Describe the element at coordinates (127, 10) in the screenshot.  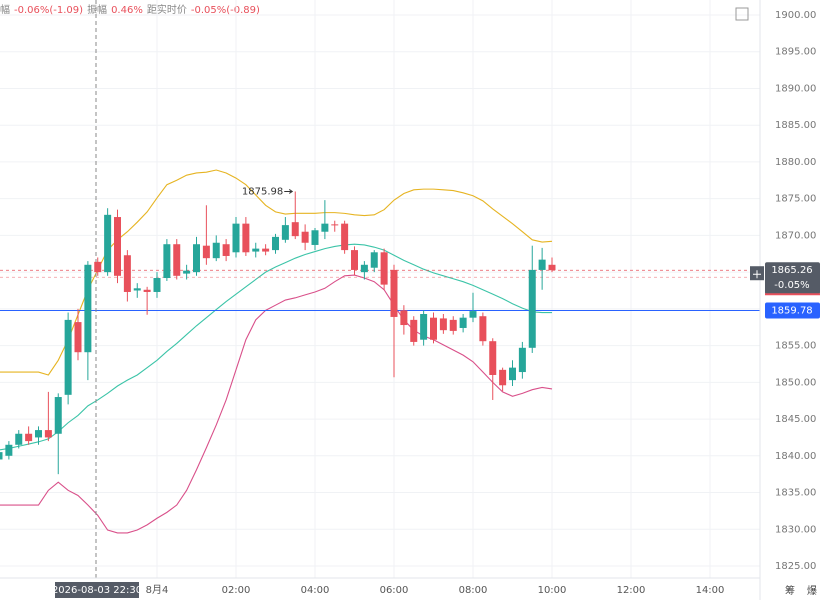
I see `header-segment: 0.46%` at that location.